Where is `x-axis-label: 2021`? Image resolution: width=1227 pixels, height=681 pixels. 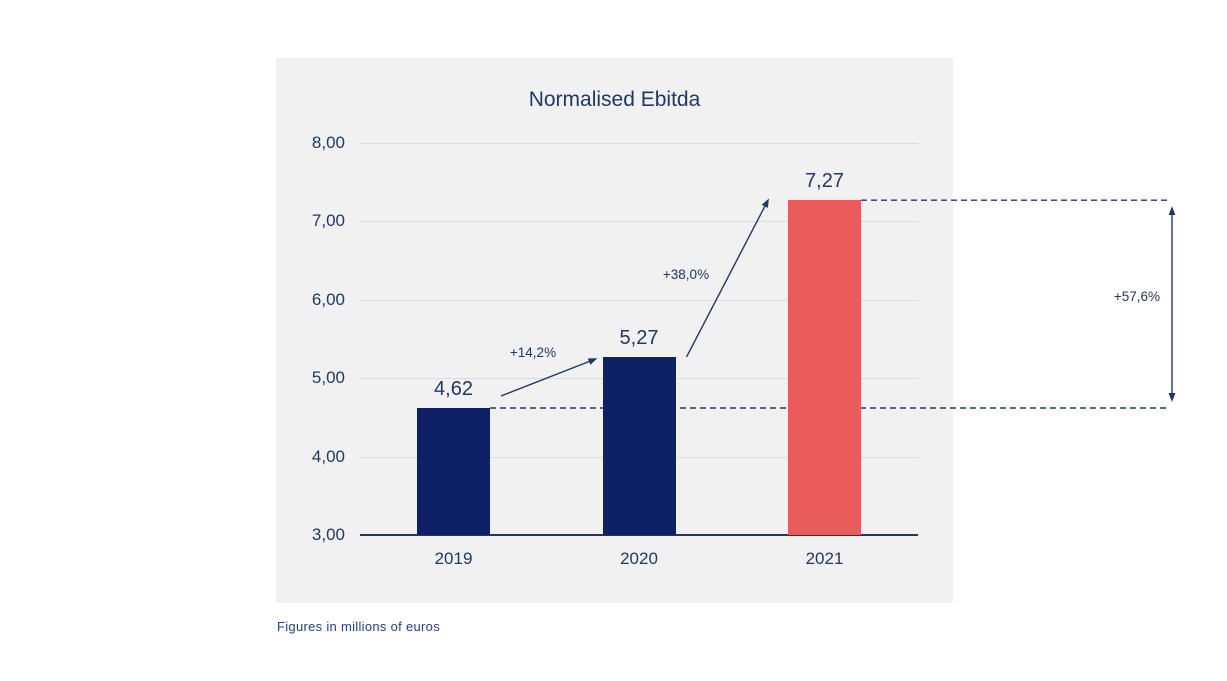 x-axis-label: 2021 is located at coordinates (824, 558).